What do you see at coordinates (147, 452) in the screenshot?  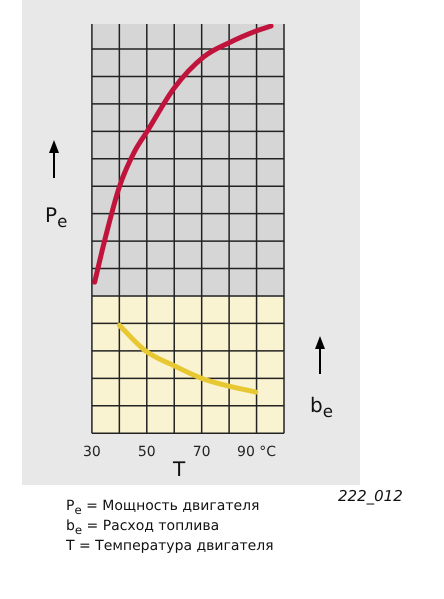 I see `x-tick-label: 50` at bounding box center [147, 452].